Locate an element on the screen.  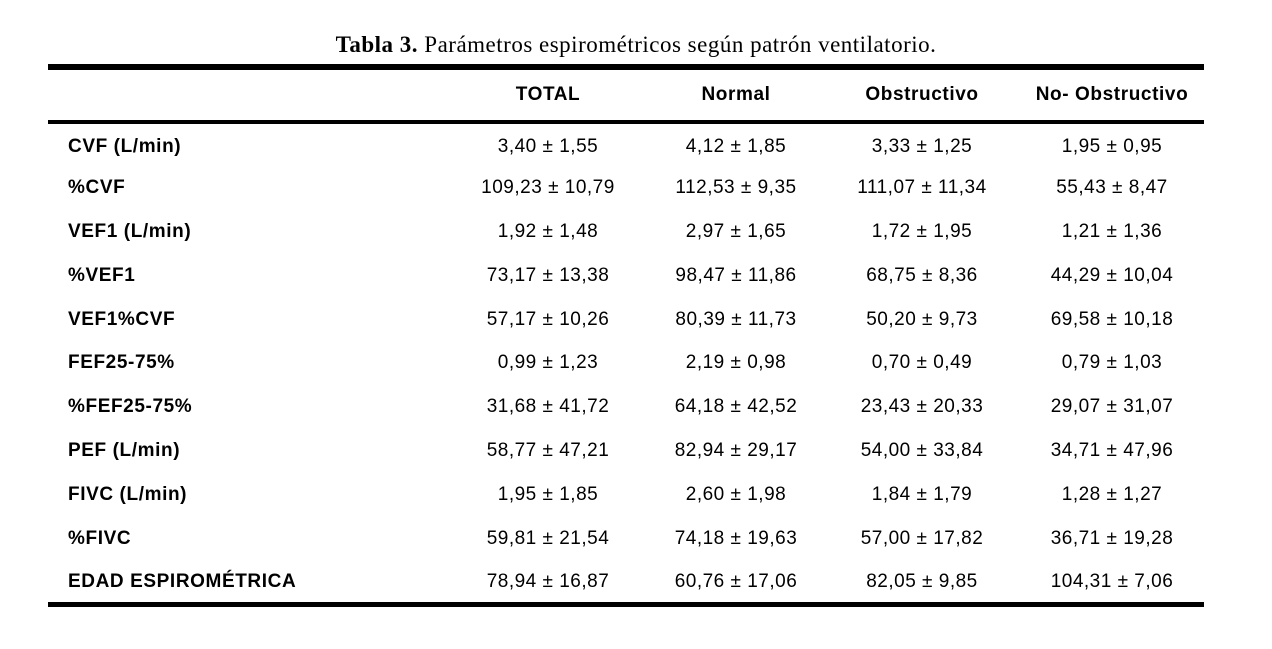
no-obstructivo-cell: 34,71 ± 47,96 is located at coordinates (1112, 451).